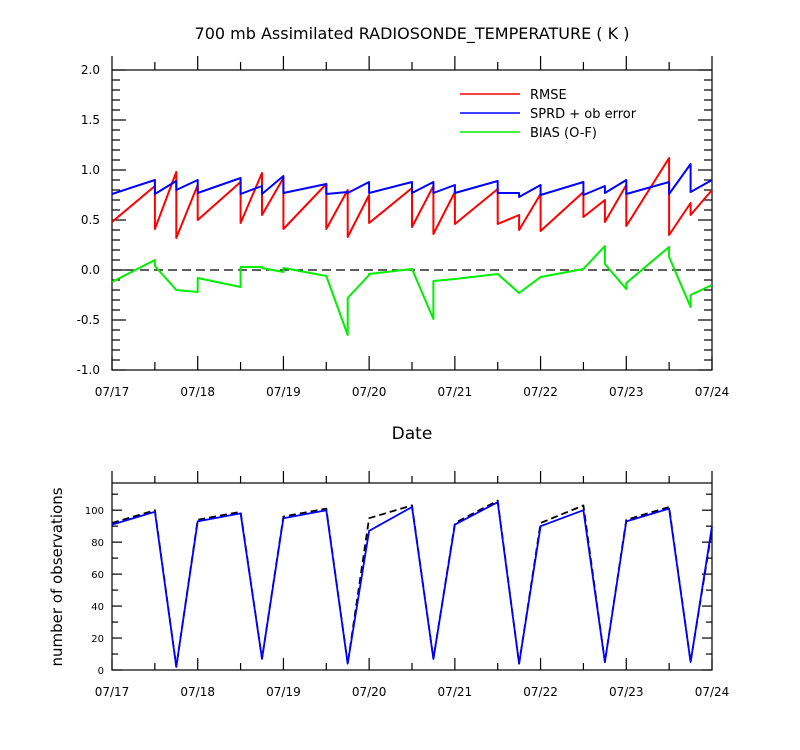  What do you see at coordinates (97, 543) in the screenshot?
I see `y-tick-label: 80` at bounding box center [97, 543].